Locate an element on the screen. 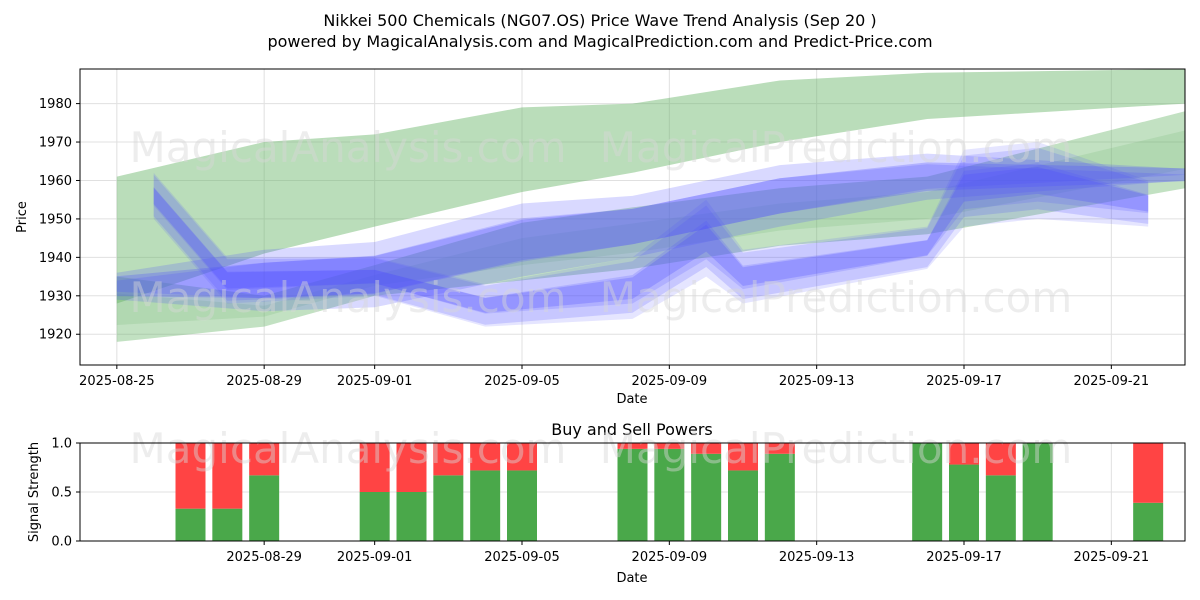 The image size is (1200, 600). price-x-tick-label: 2025-09-17 is located at coordinates (964, 381).